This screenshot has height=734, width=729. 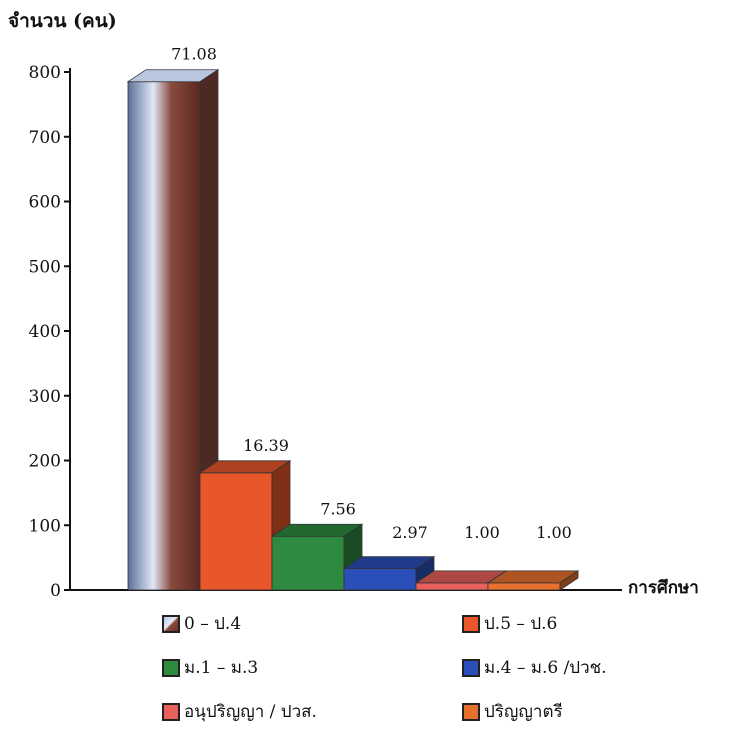 I want to click on data-label-3: 2.97, so click(x=410, y=532).